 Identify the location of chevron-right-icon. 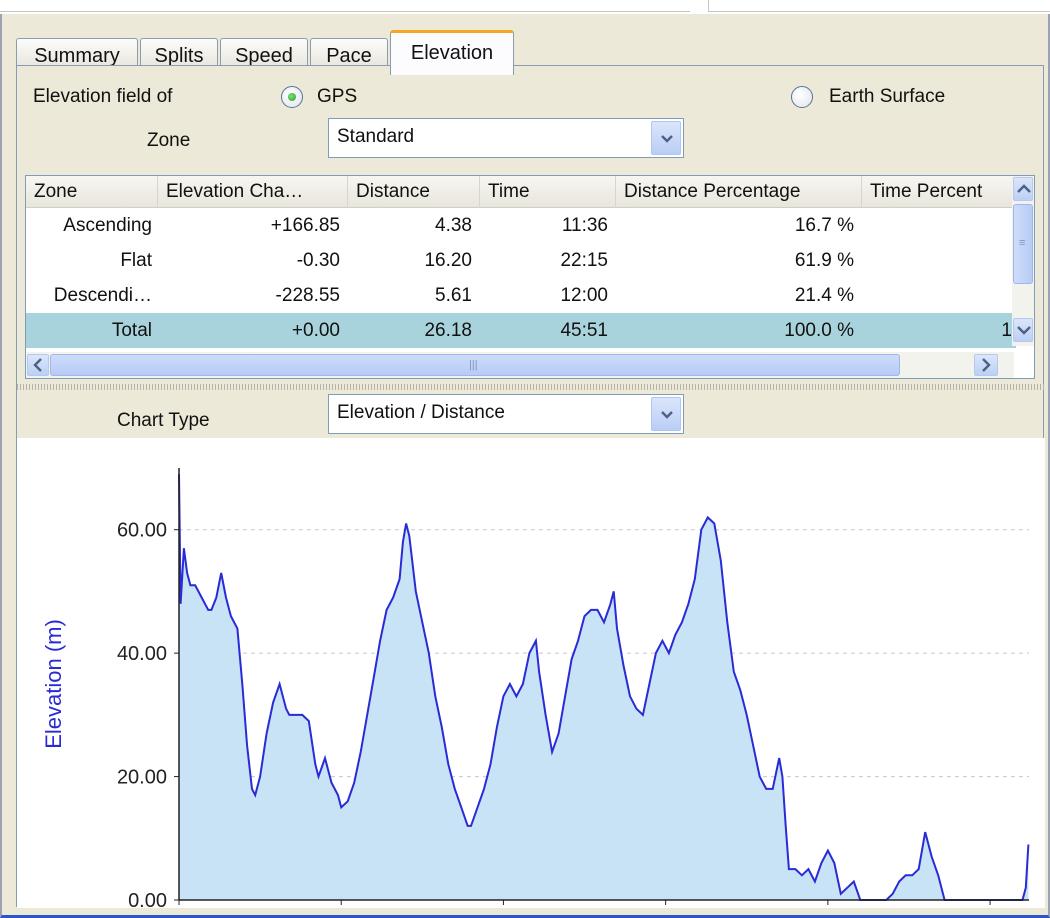
(986, 365).